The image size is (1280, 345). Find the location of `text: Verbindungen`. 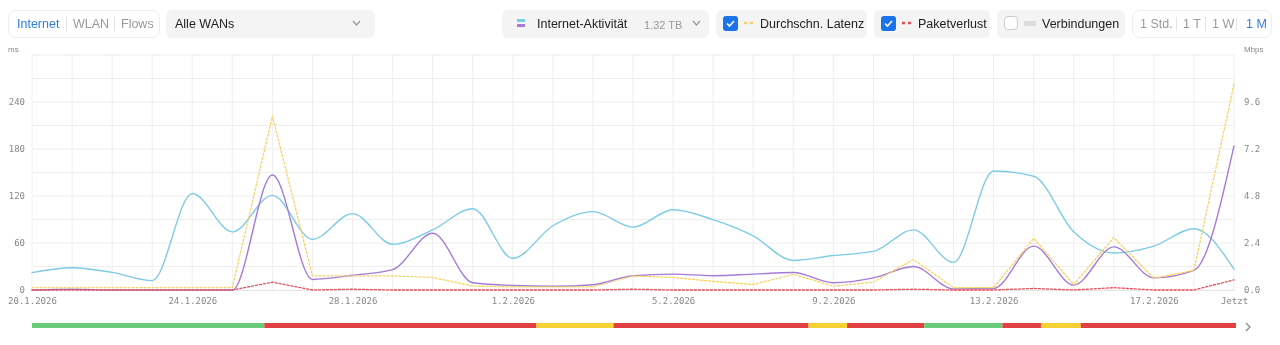

text: Verbindungen is located at coordinates (1081, 24).